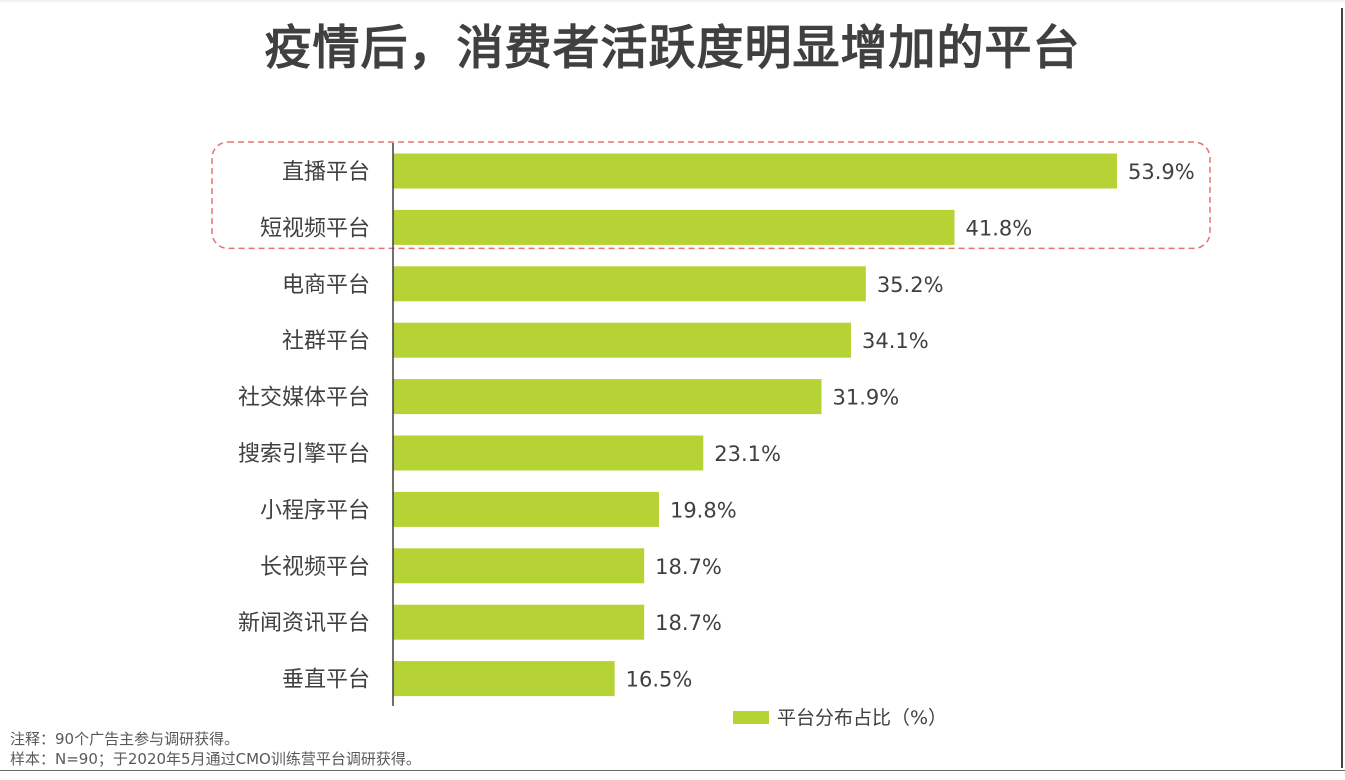  What do you see at coordinates (326, 680) in the screenshot?
I see `category-label: 垂直平台` at bounding box center [326, 680].